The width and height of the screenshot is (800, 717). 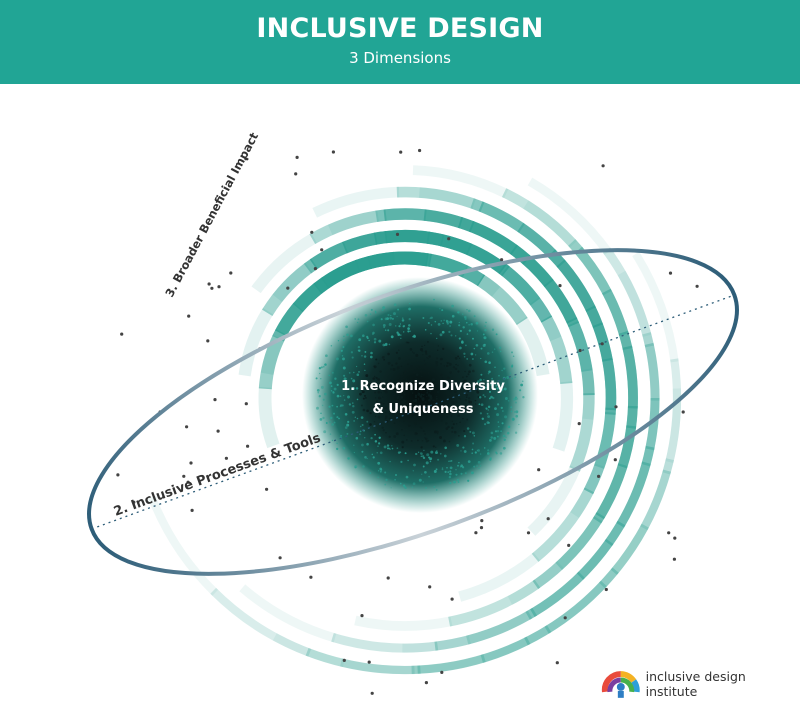 I want to click on core-glow, so click(x=420, y=395).